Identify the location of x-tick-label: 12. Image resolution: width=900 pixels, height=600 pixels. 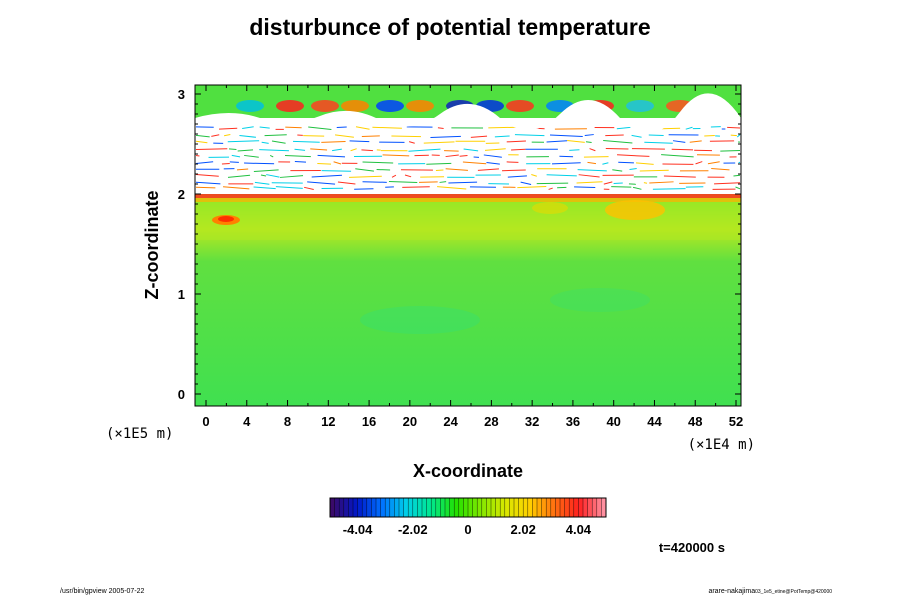
(328, 421).